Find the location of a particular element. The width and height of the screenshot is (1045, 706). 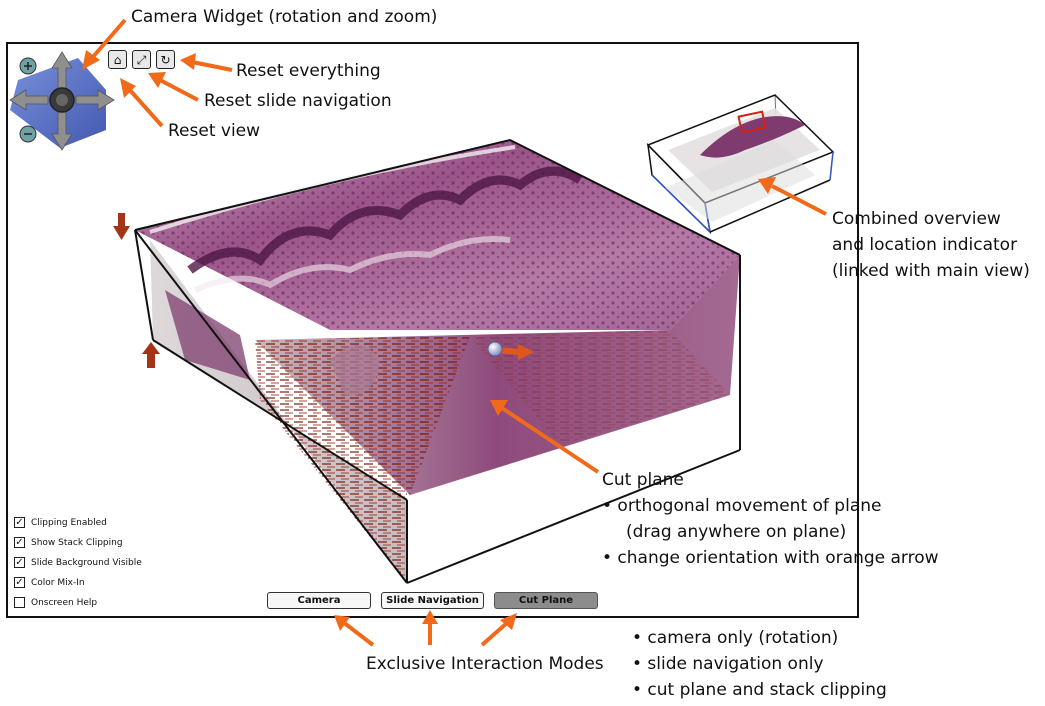

reset-everything-home-button: ⌂ is located at coordinates (117, 59).